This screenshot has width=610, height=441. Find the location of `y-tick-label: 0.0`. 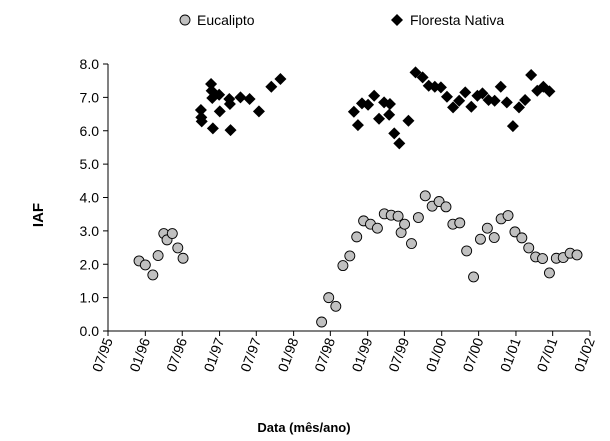

y-tick-label: 0.0 is located at coordinates (90, 331).